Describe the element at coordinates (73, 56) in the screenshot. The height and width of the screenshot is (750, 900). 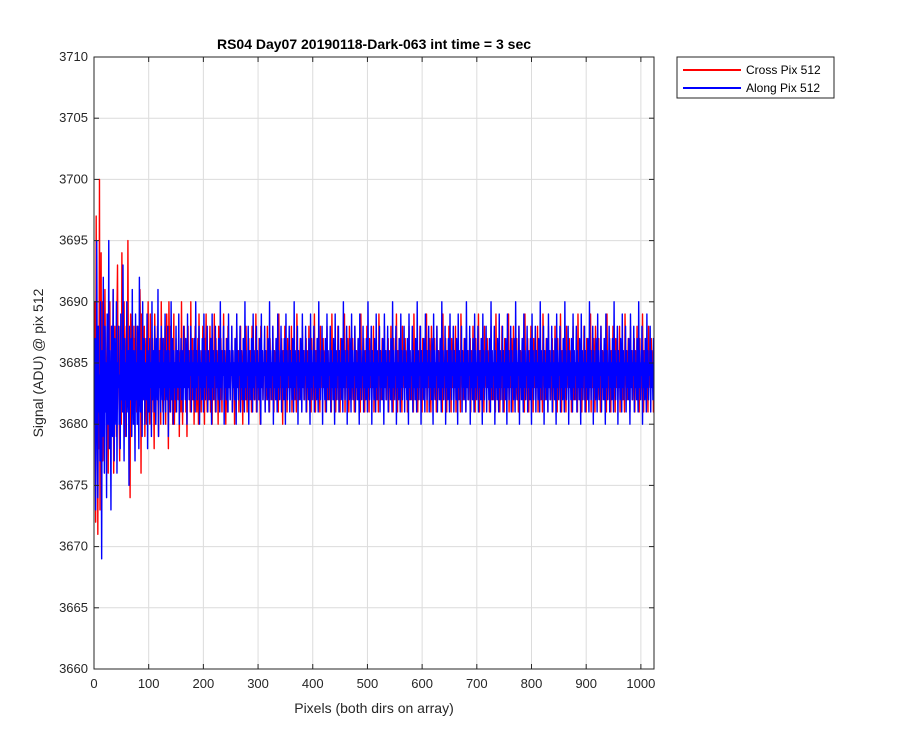
I see `y-tick-label: 3710` at that location.